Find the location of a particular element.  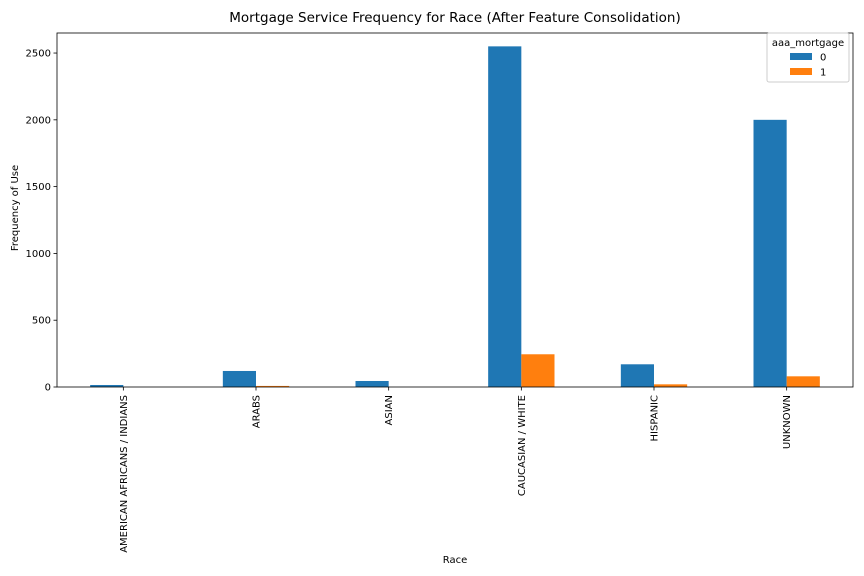

legend: aaa_mortgage 0 1 is located at coordinates (808, 57).